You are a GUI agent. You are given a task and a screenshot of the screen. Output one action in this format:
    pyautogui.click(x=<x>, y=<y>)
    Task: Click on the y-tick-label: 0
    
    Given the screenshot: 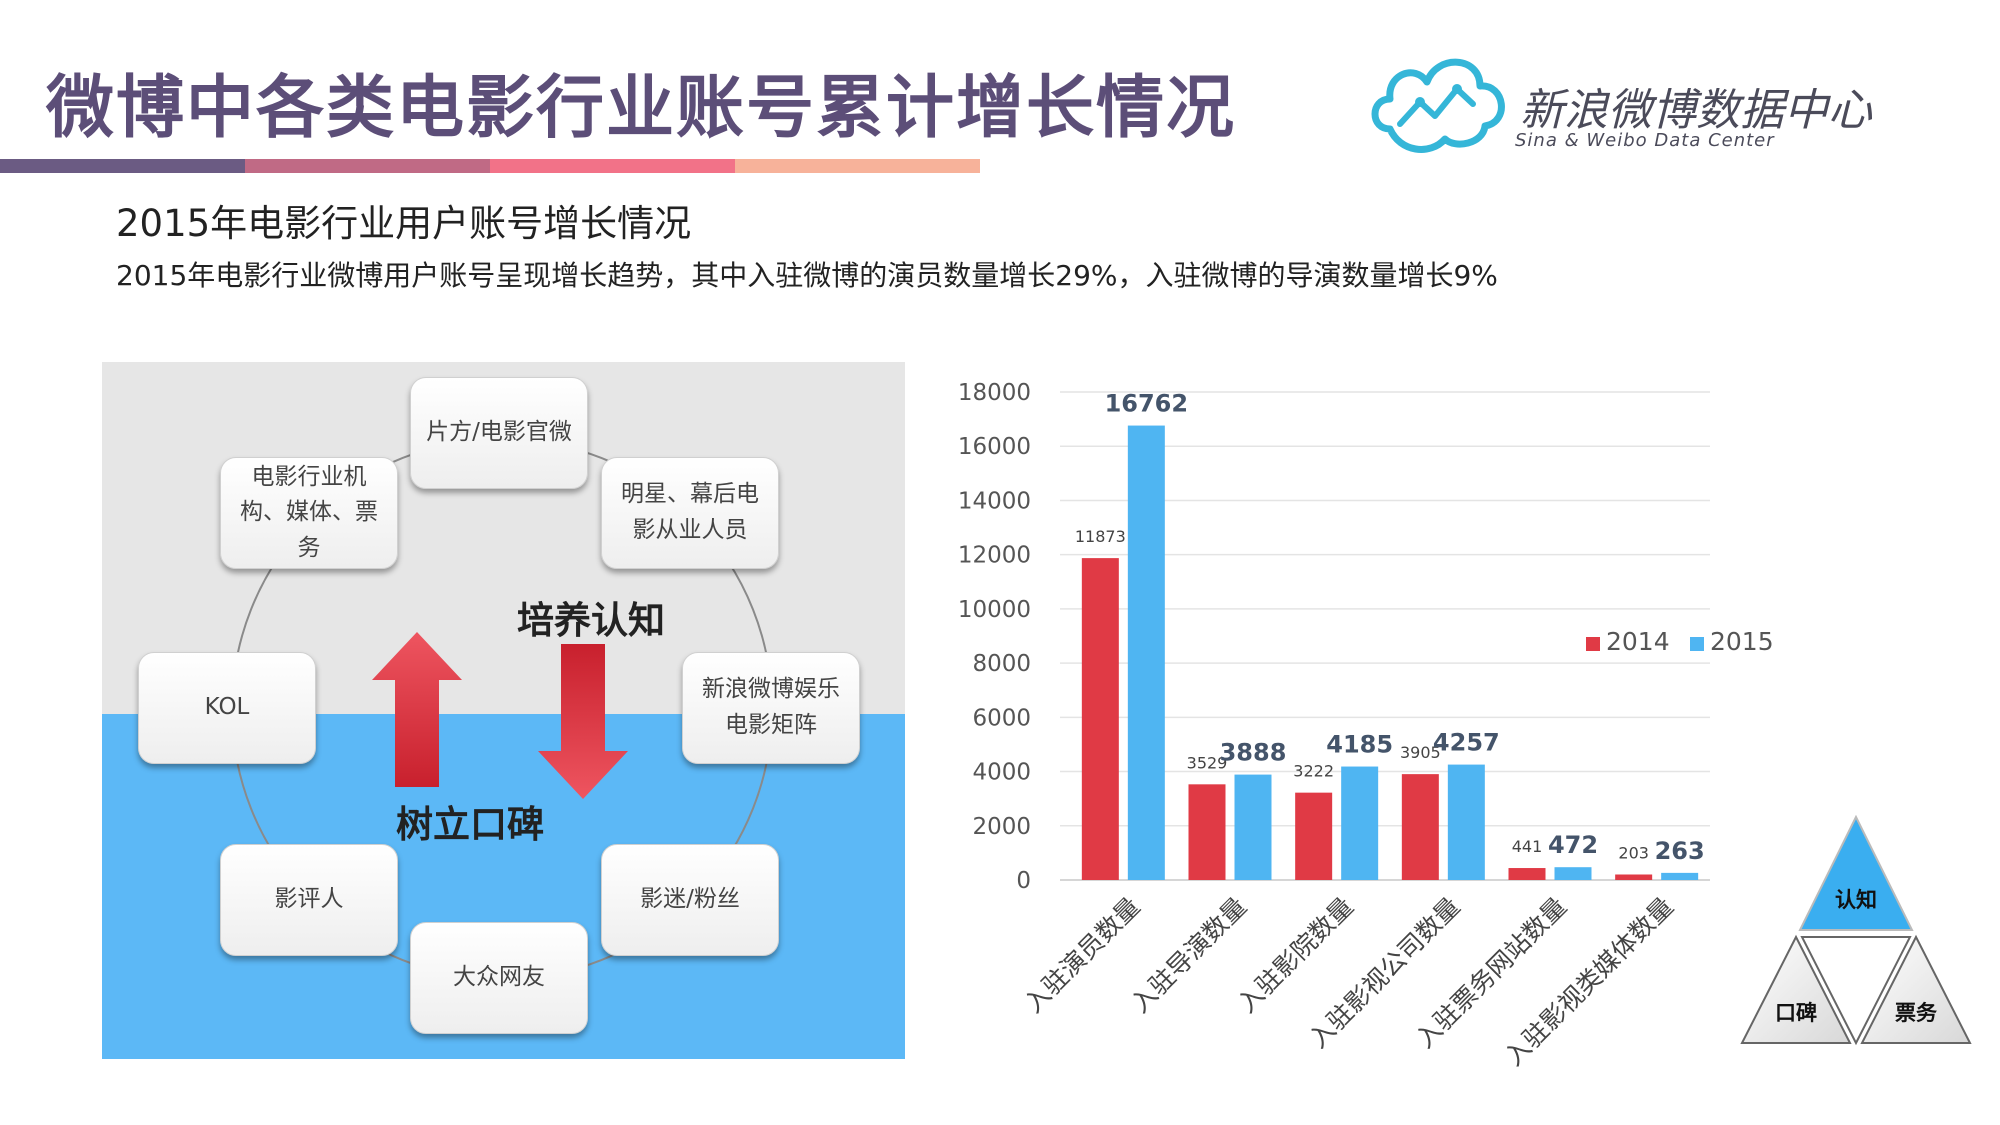 What is the action you would take?
    pyautogui.click(x=1023, y=881)
    